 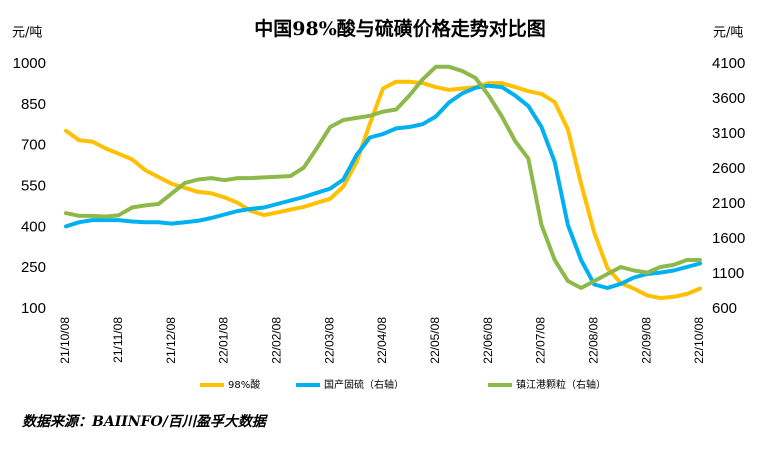 What do you see at coordinates (33, 267) in the screenshot?
I see `y-tick-label: 250` at bounding box center [33, 267].